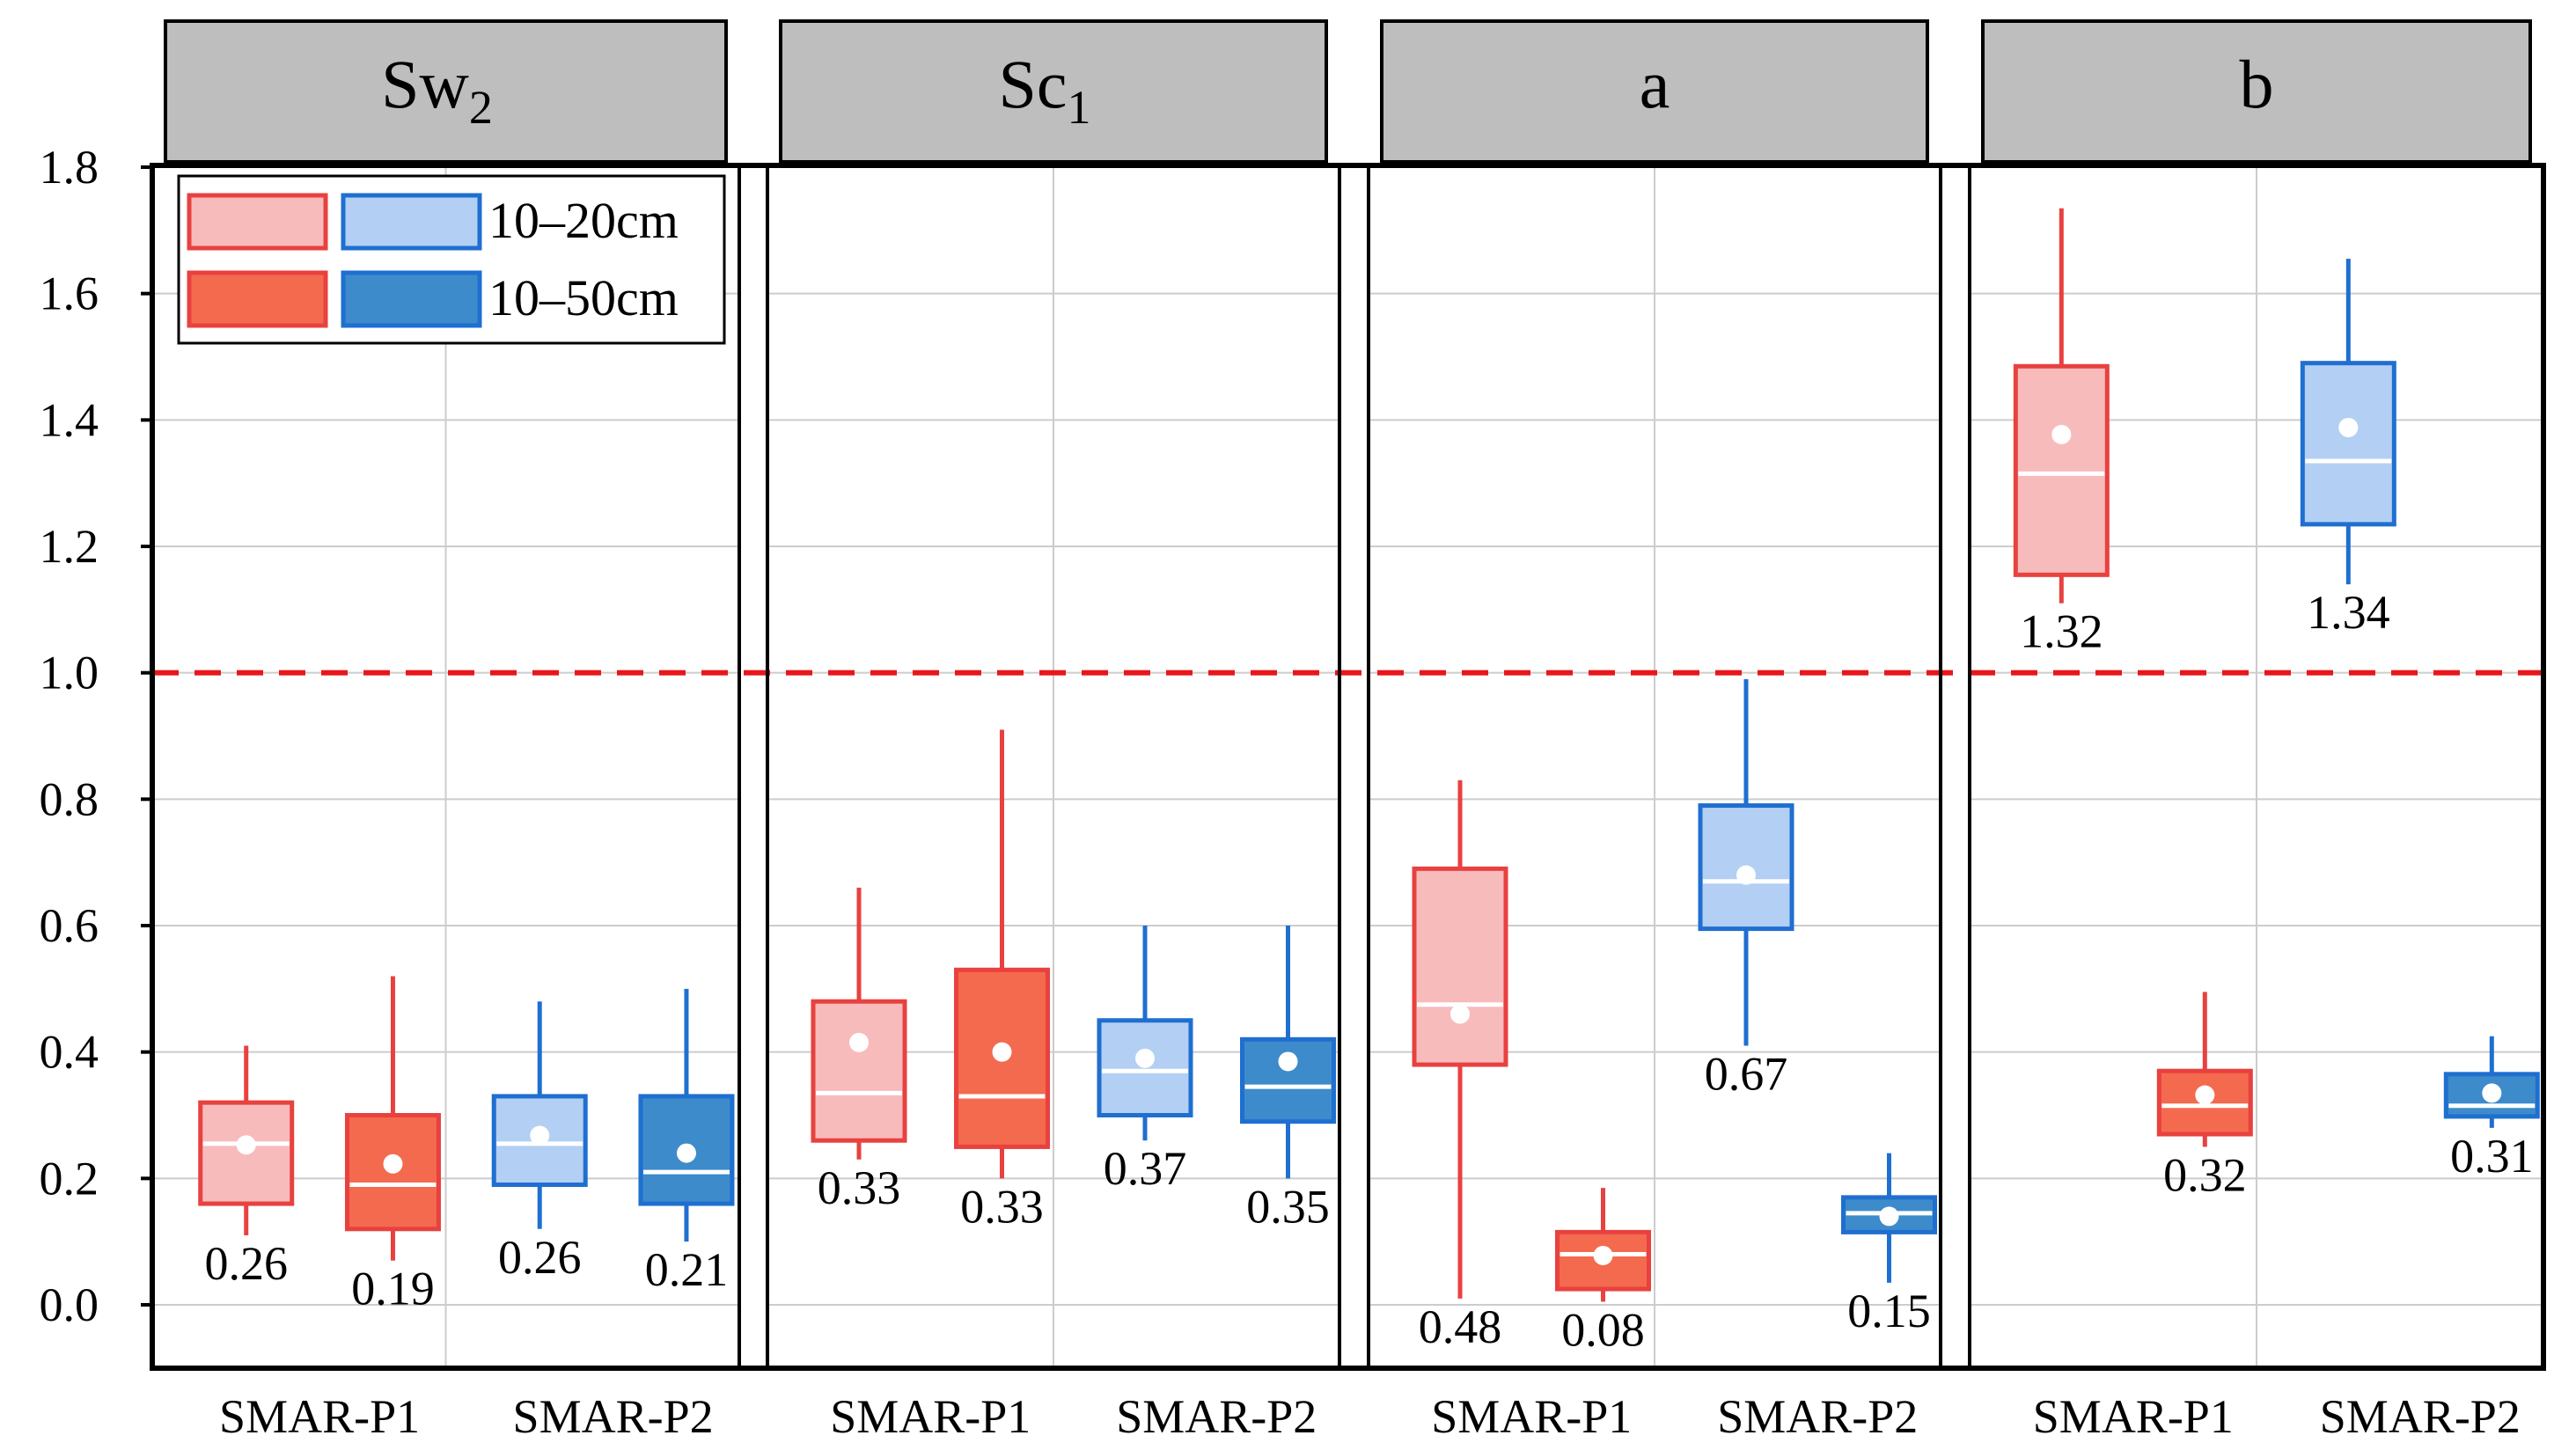 This screenshot has height=1450, width=2576. Describe the element at coordinates (2492, 1156) in the screenshot. I see `median-label: 0.31` at that location.